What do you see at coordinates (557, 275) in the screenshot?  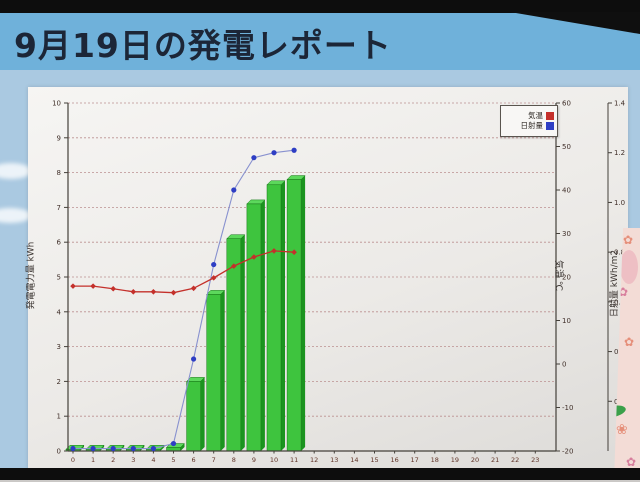 I see `right-axis-label: 気温 ℃` at bounding box center [557, 275].